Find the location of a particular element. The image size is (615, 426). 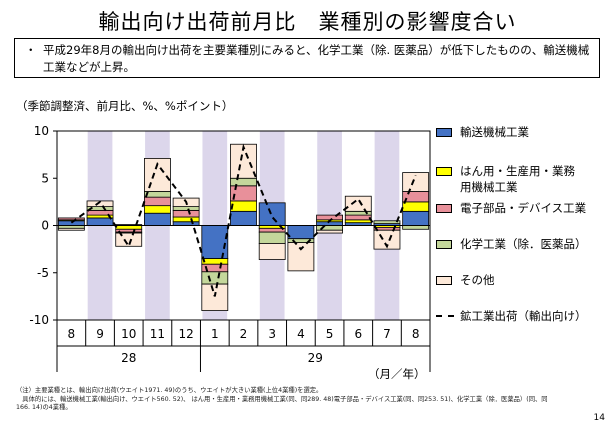

bar-segment-s0-c8 is located at coordinates (301, 232).